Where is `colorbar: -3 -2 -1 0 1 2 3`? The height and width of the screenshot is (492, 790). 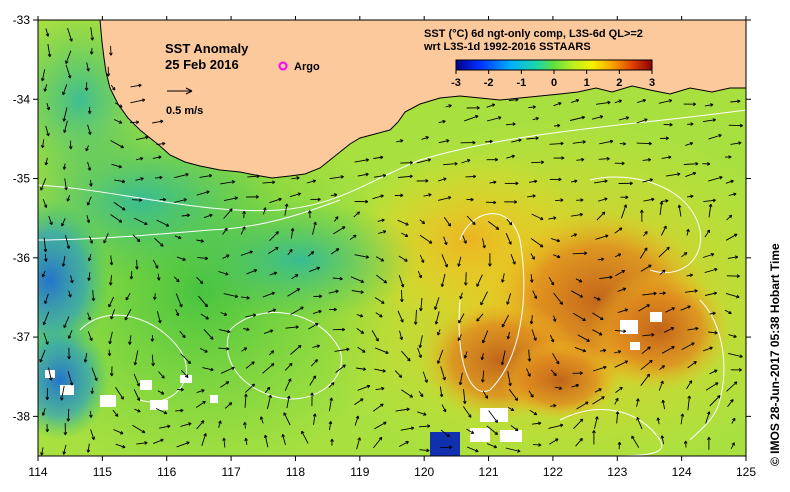 colorbar: -3 -2 -1 0 1 2 3 is located at coordinates (553, 74).